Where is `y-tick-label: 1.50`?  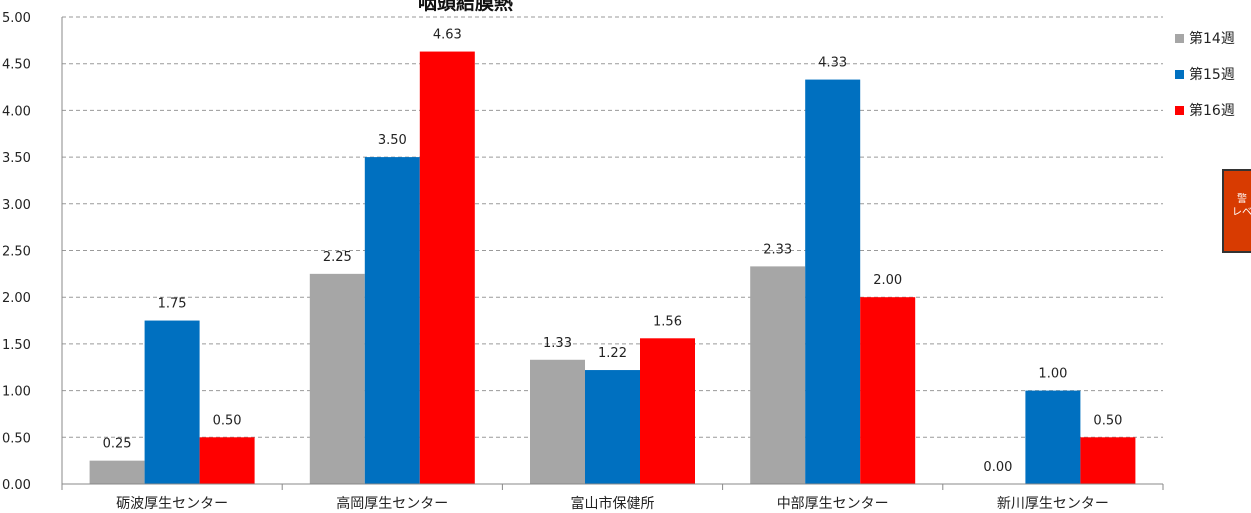 y-tick-label: 1.50 is located at coordinates (16, 345).